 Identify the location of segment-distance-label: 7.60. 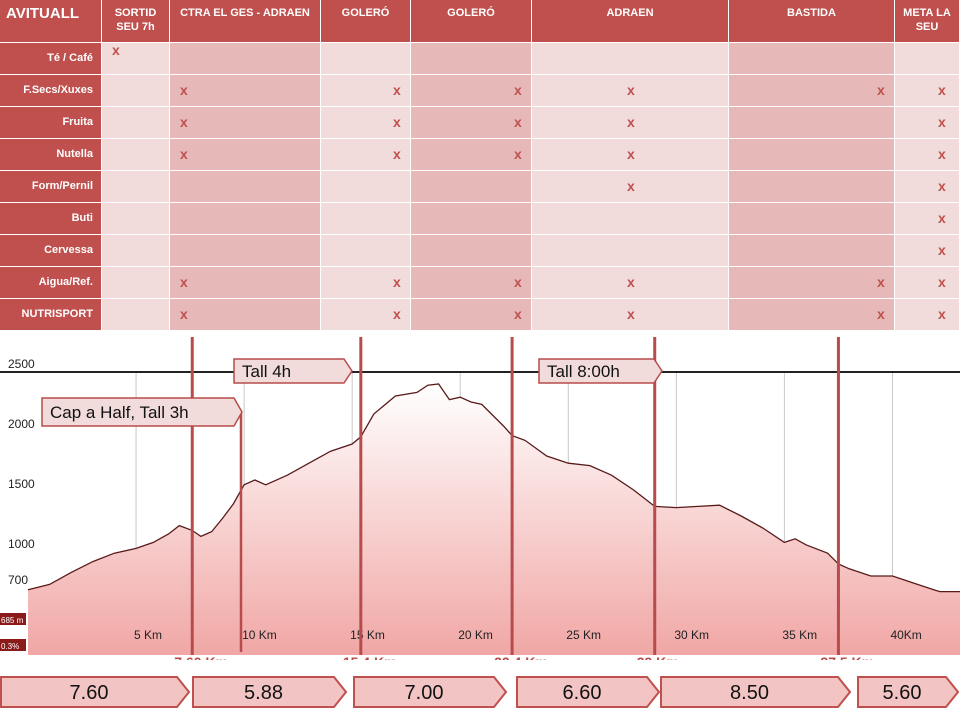
(89, 693).